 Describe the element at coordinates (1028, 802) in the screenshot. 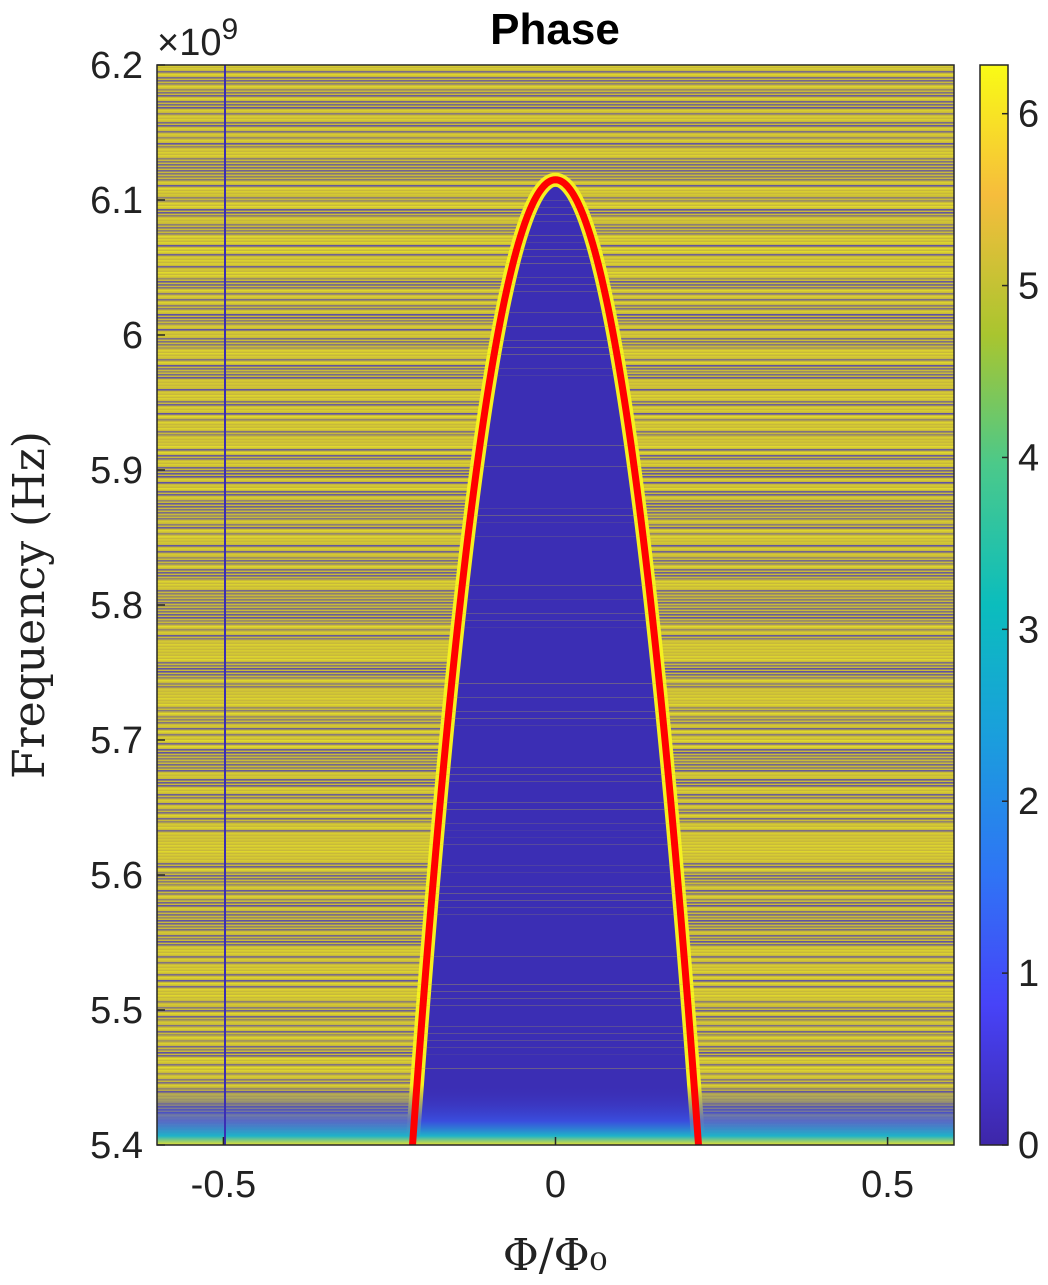

I see `colorbar-tick-label: 2` at that location.